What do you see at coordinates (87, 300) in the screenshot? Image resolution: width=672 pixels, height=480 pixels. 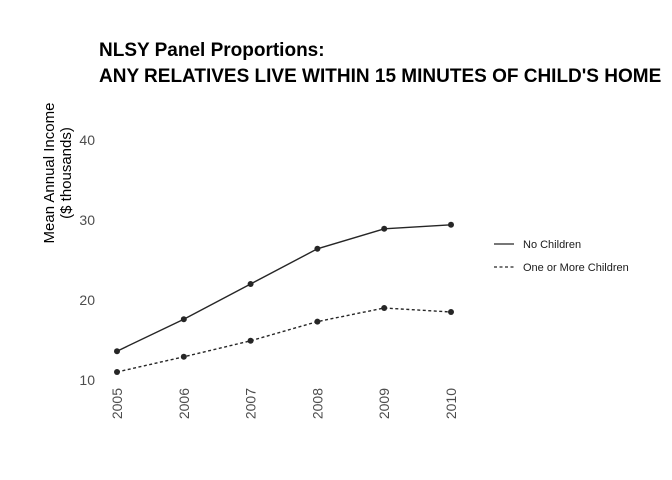 I see `y-tick-label: 20` at bounding box center [87, 300].